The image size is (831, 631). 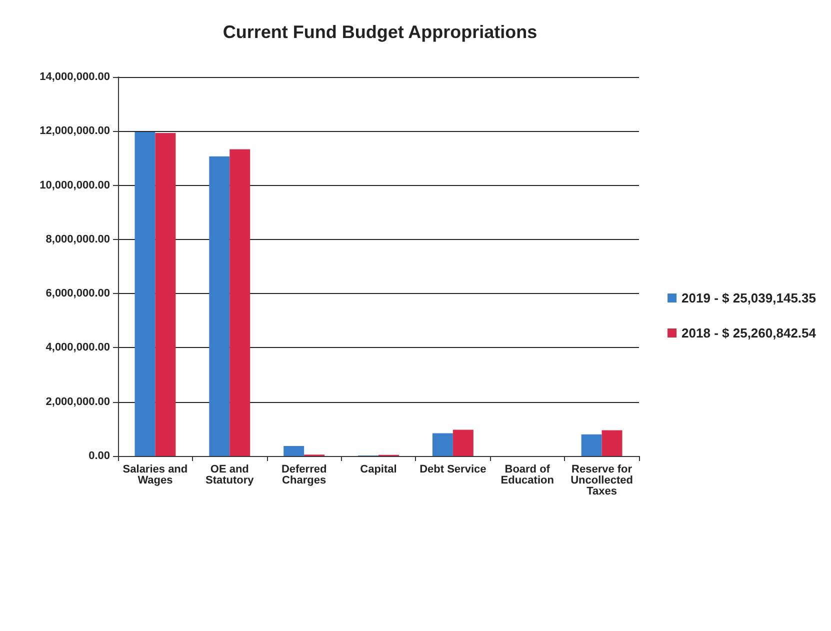 I want to click on y-tick-label: 10,000,000.00, so click(x=75, y=185).